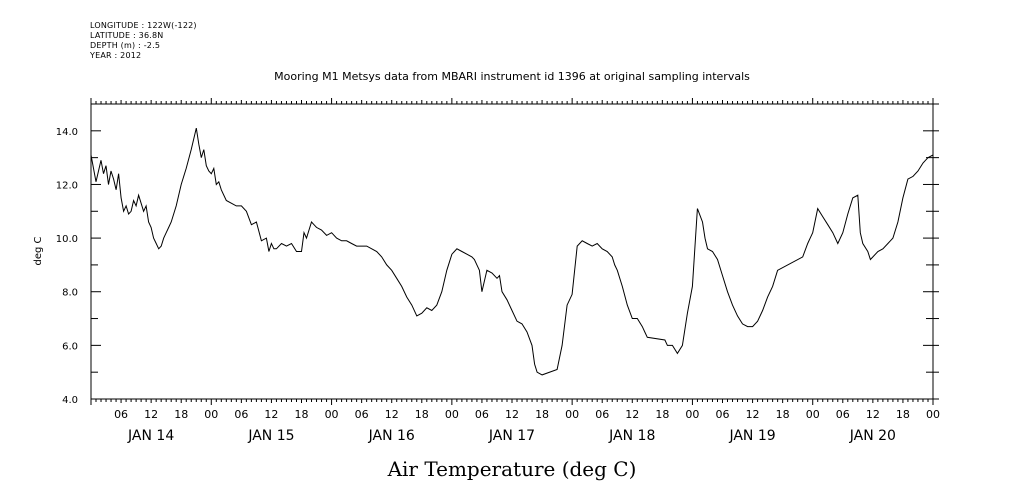 The width and height of the screenshot is (1009, 504). Describe the element at coordinates (38, 250) in the screenshot. I see `y-axis-label: deg C` at that location.